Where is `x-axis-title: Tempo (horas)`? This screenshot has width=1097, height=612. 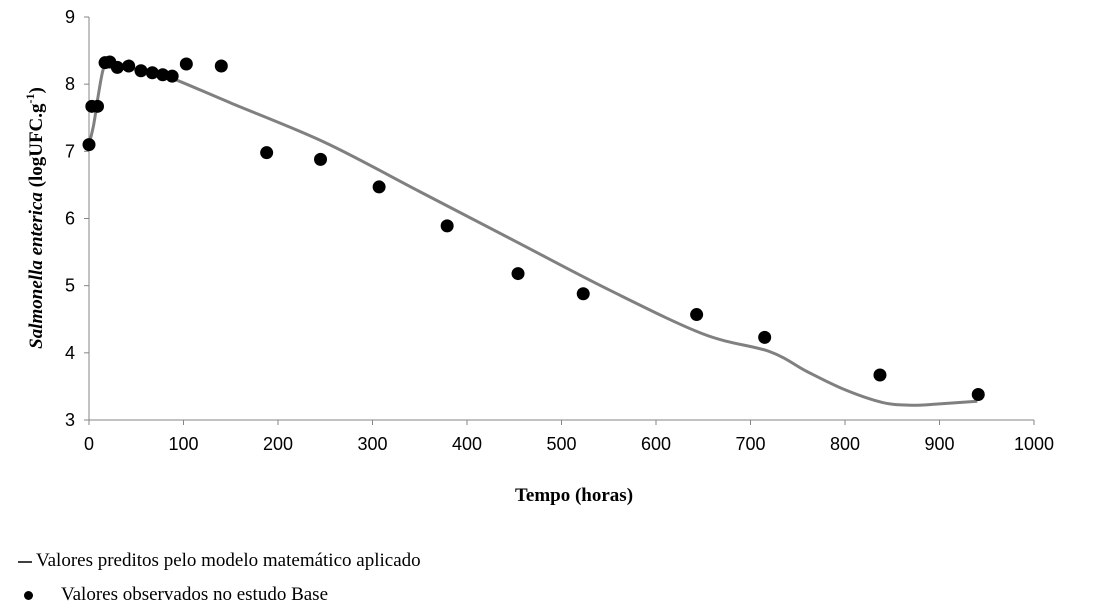
x-axis-title: Tempo (horas) is located at coordinates (574, 495).